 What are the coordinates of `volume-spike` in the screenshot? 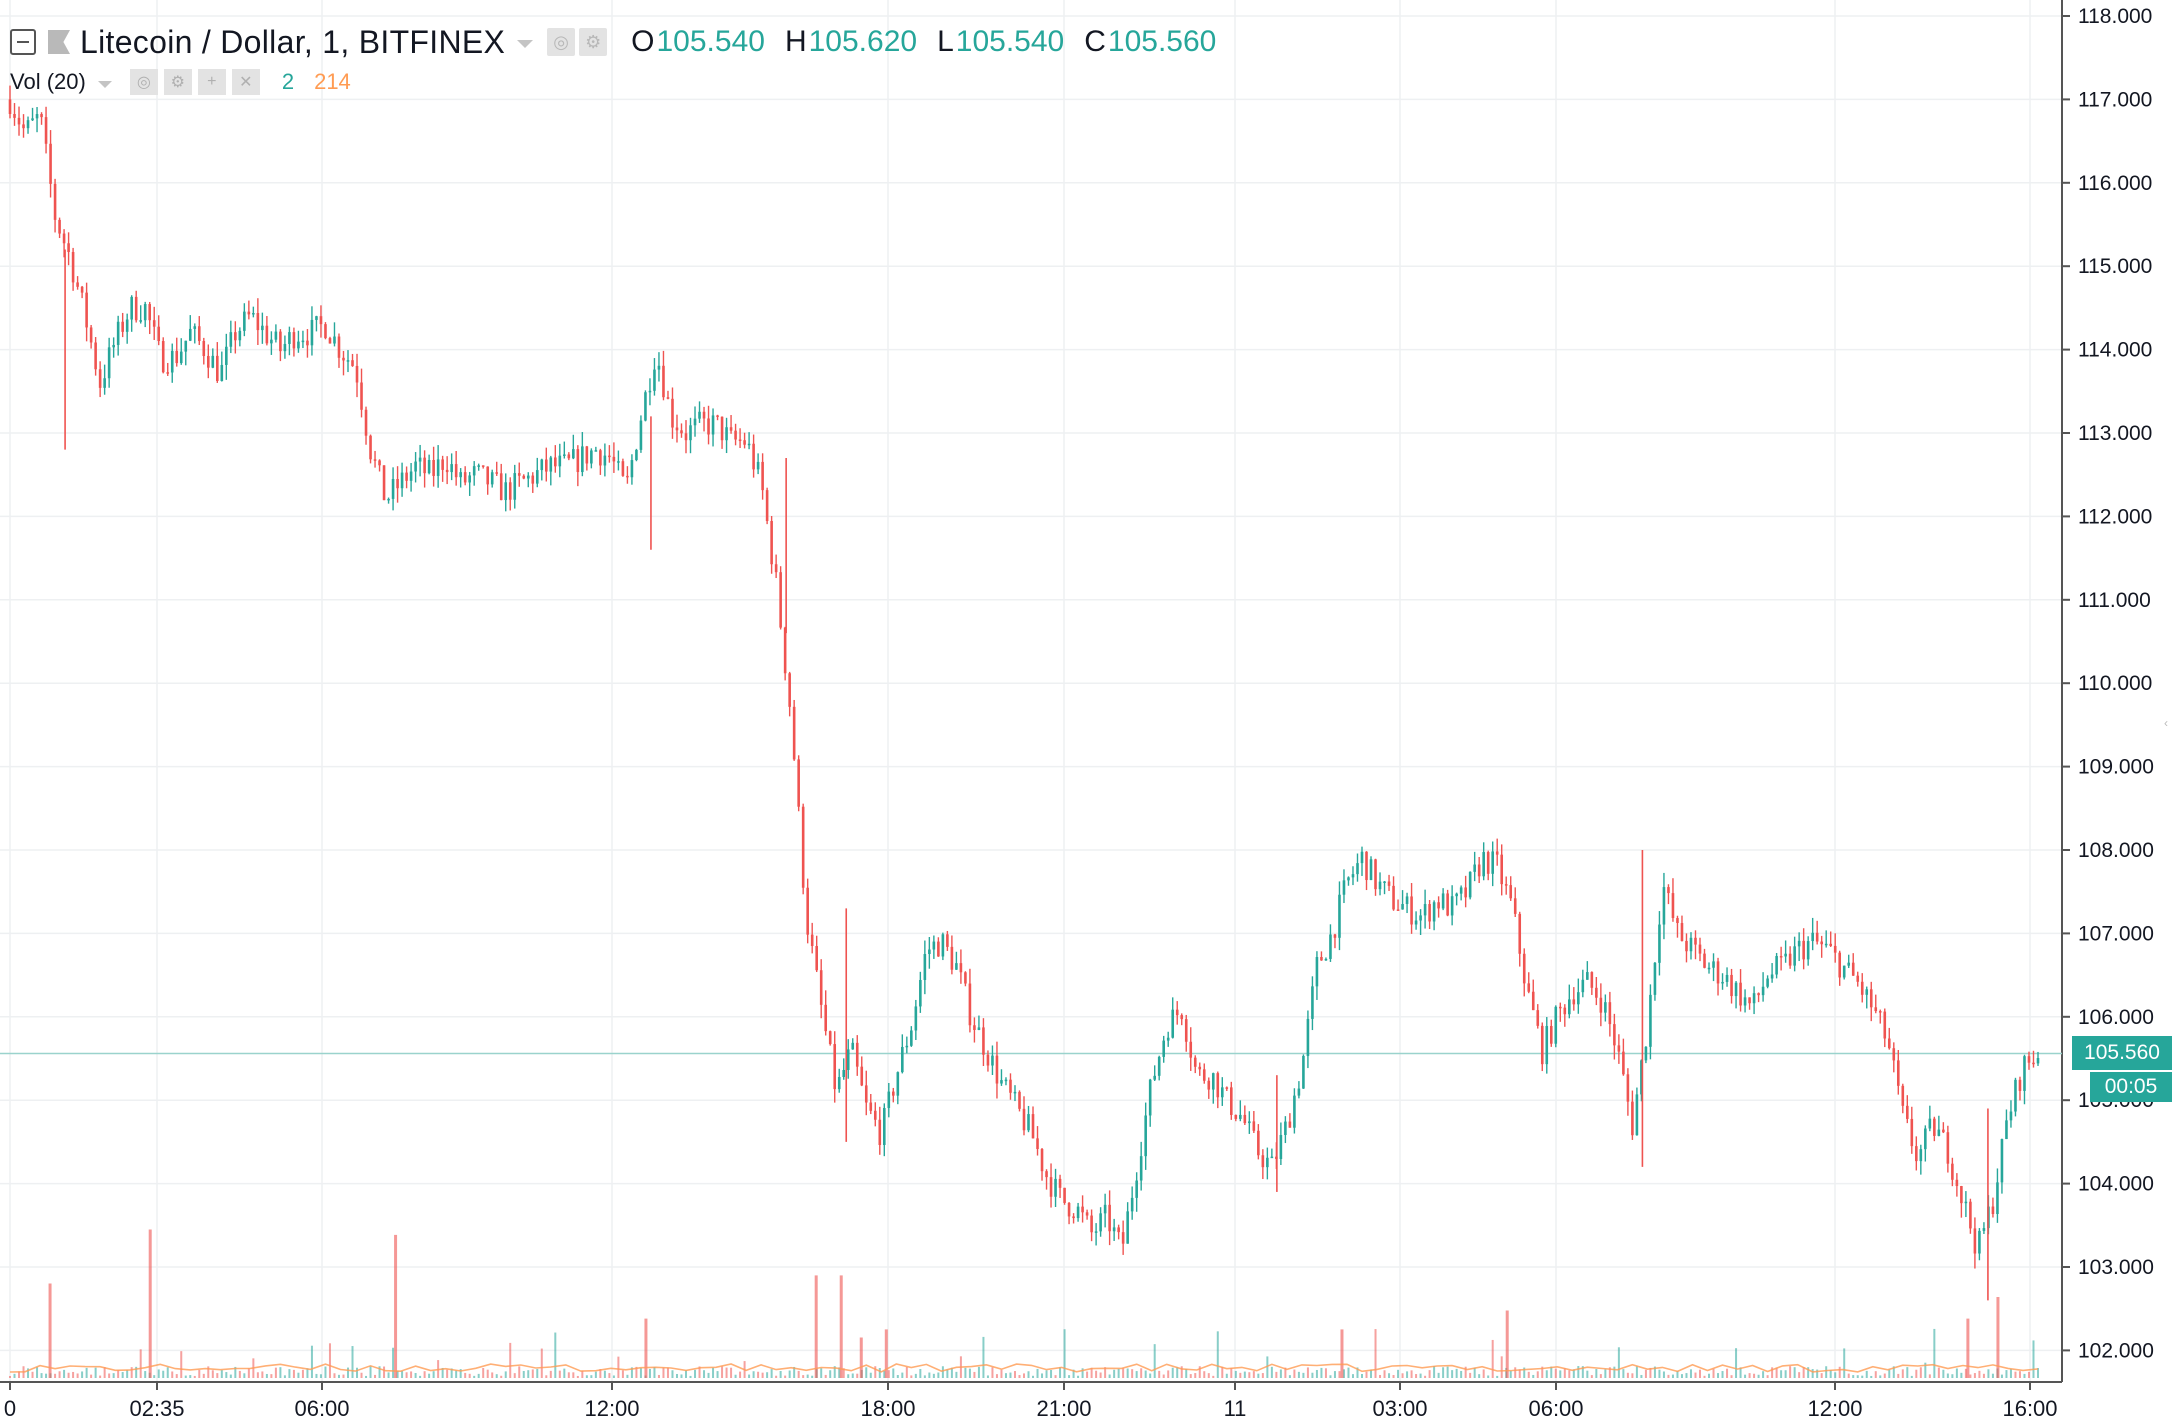 It's located at (1998, 1337).